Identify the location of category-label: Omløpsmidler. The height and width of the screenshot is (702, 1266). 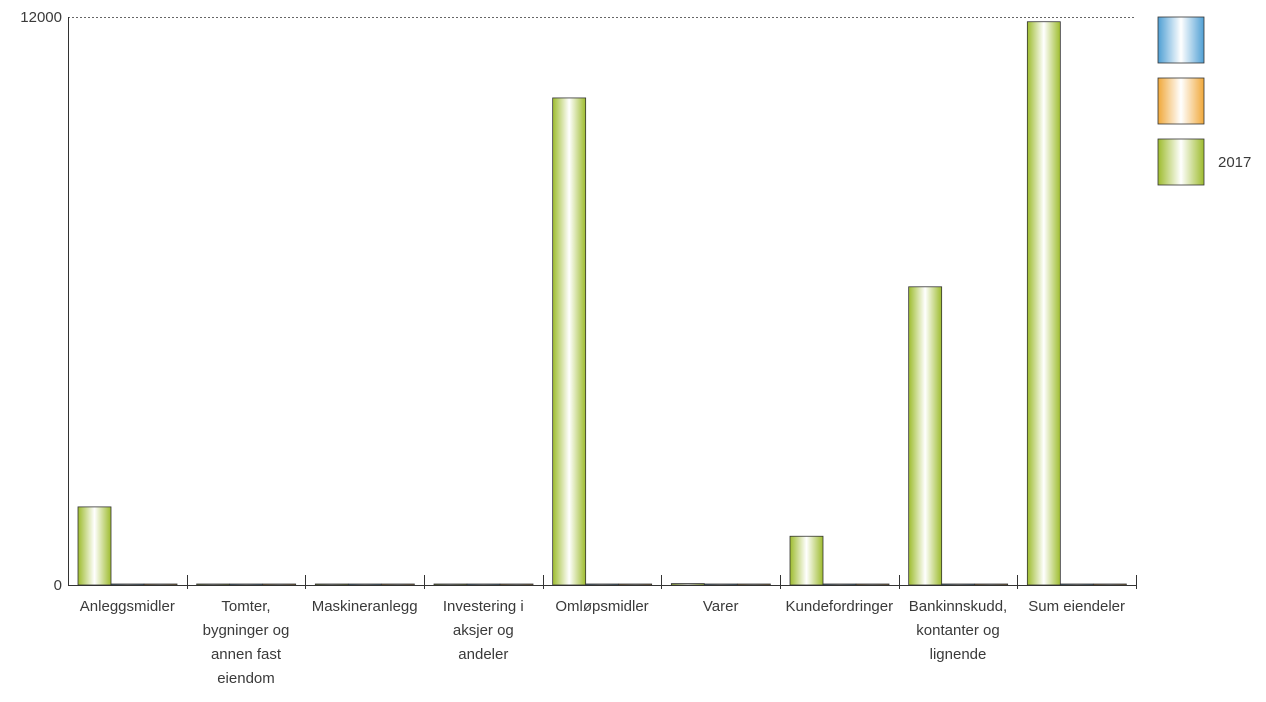
(601, 606).